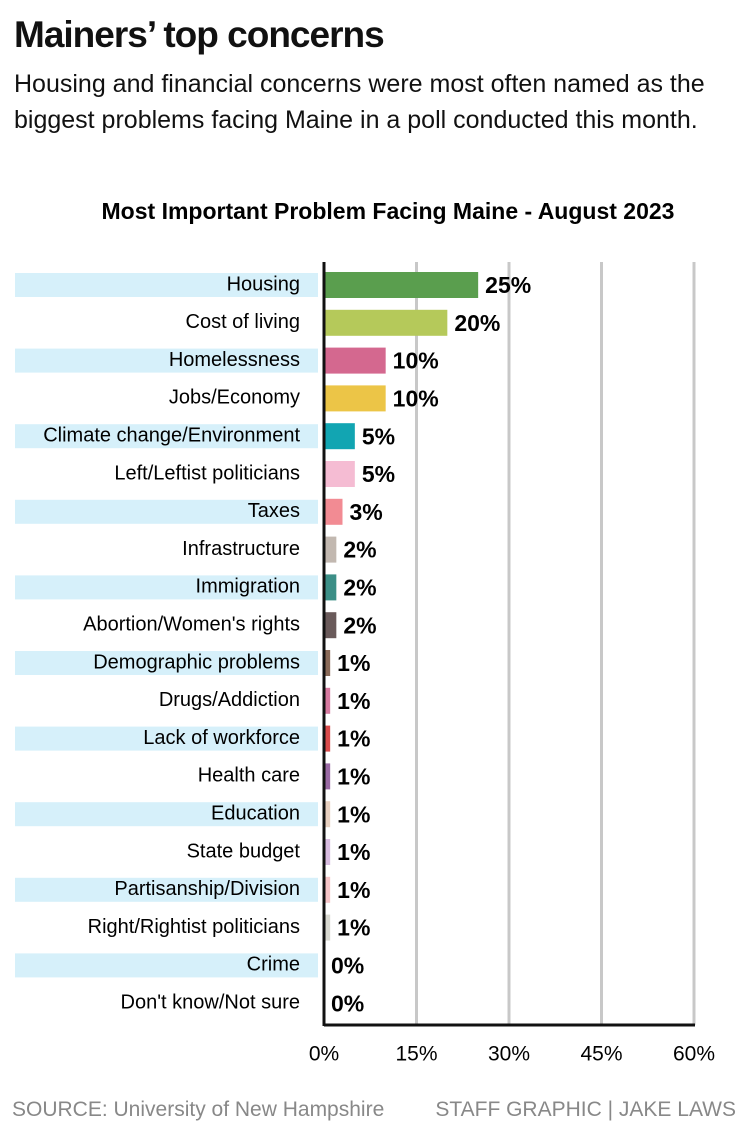 The width and height of the screenshot is (750, 1138). What do you see at coordinates (196, 662) in the screenshot?
I see `category-label: Demographic problems` at bounding box center [196, 662].